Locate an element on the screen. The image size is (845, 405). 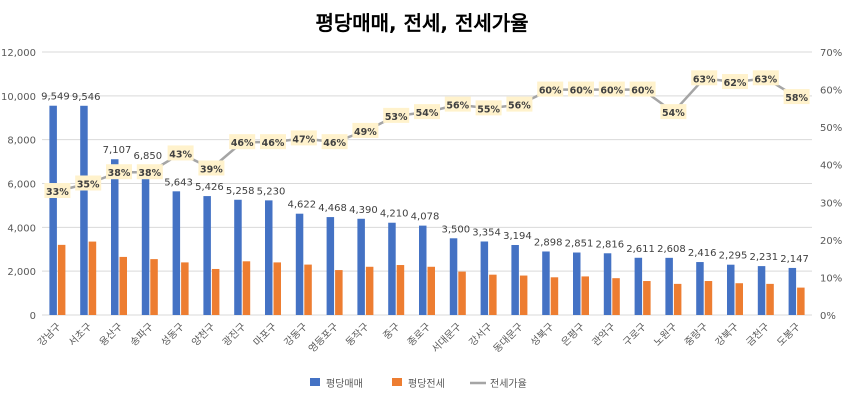
x-tick-label: 중구 is located at coordinates (392, 332).